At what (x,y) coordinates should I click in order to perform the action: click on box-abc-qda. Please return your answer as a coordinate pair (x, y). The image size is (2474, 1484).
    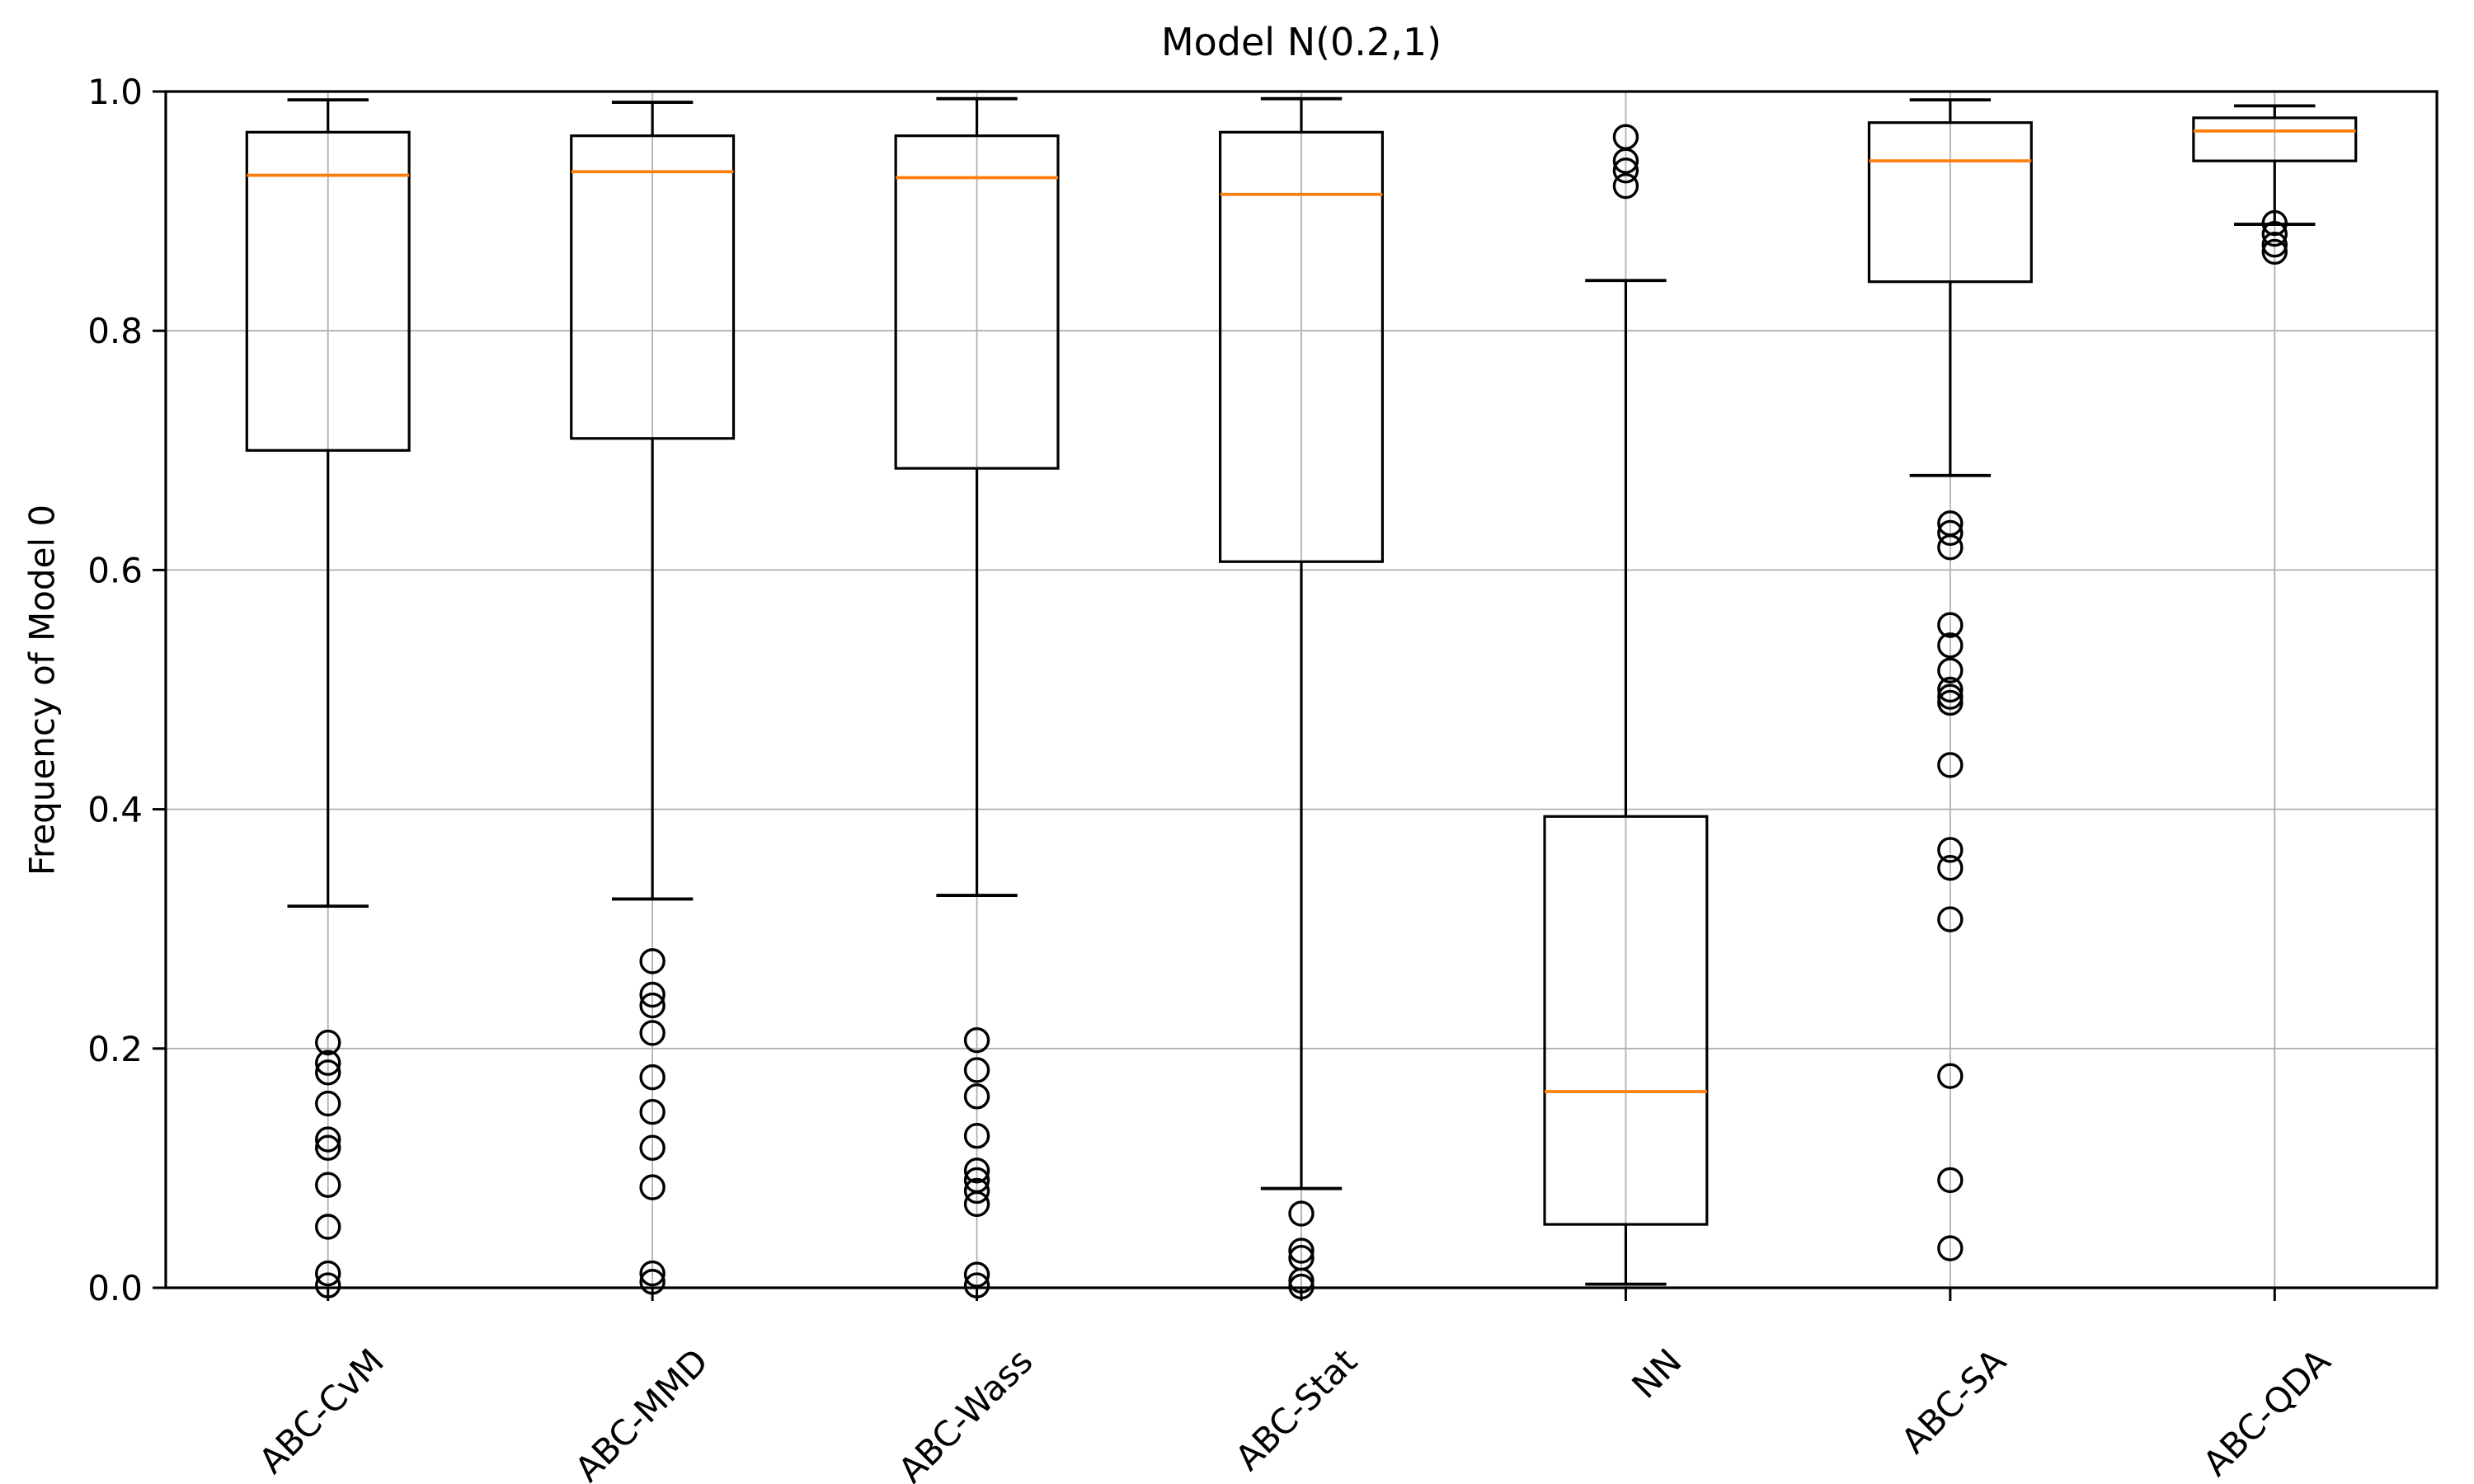
    Looking at the image, I should click on (2275, 139).